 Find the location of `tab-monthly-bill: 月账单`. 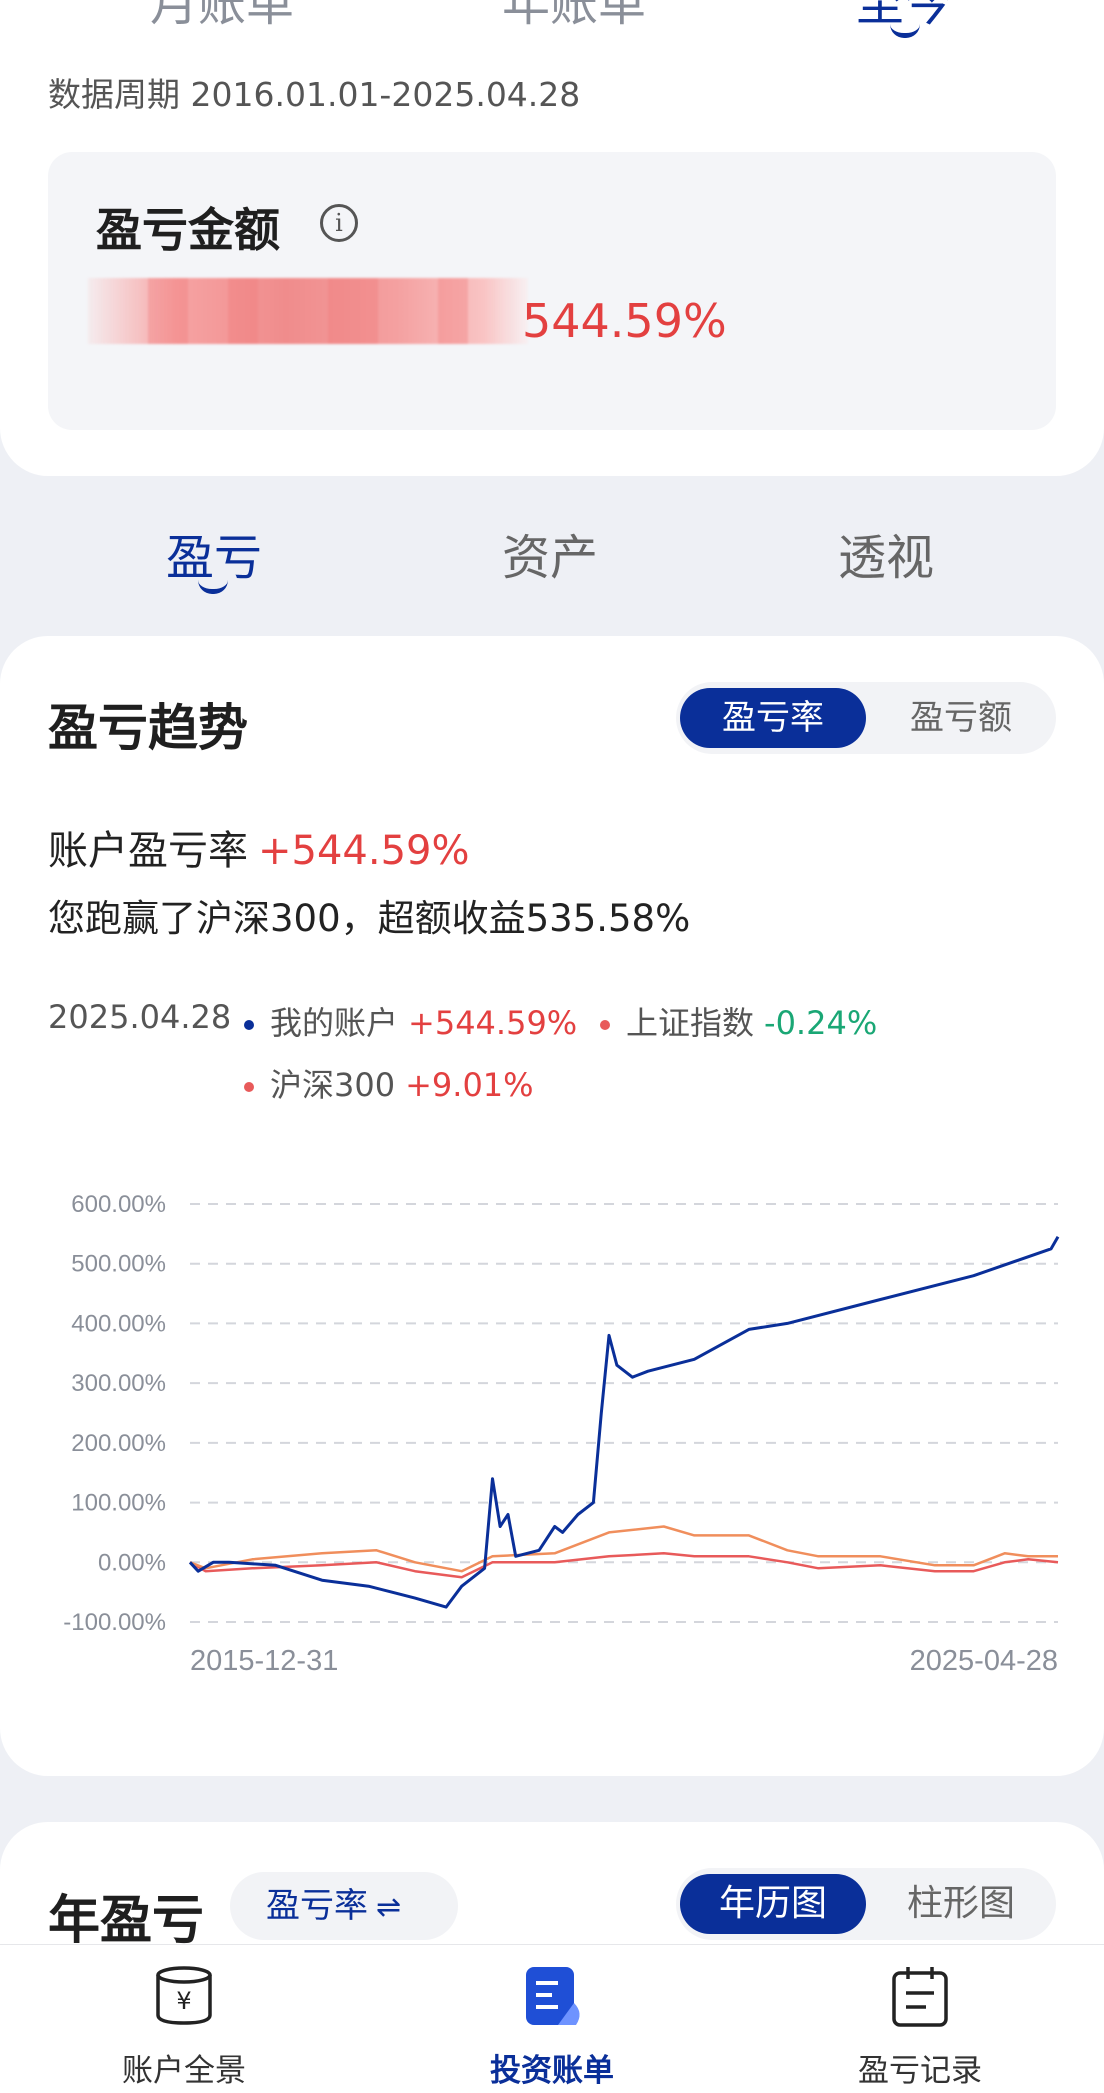

tab-monthly-bill: 月账单 is located at coordinates (222, 16).